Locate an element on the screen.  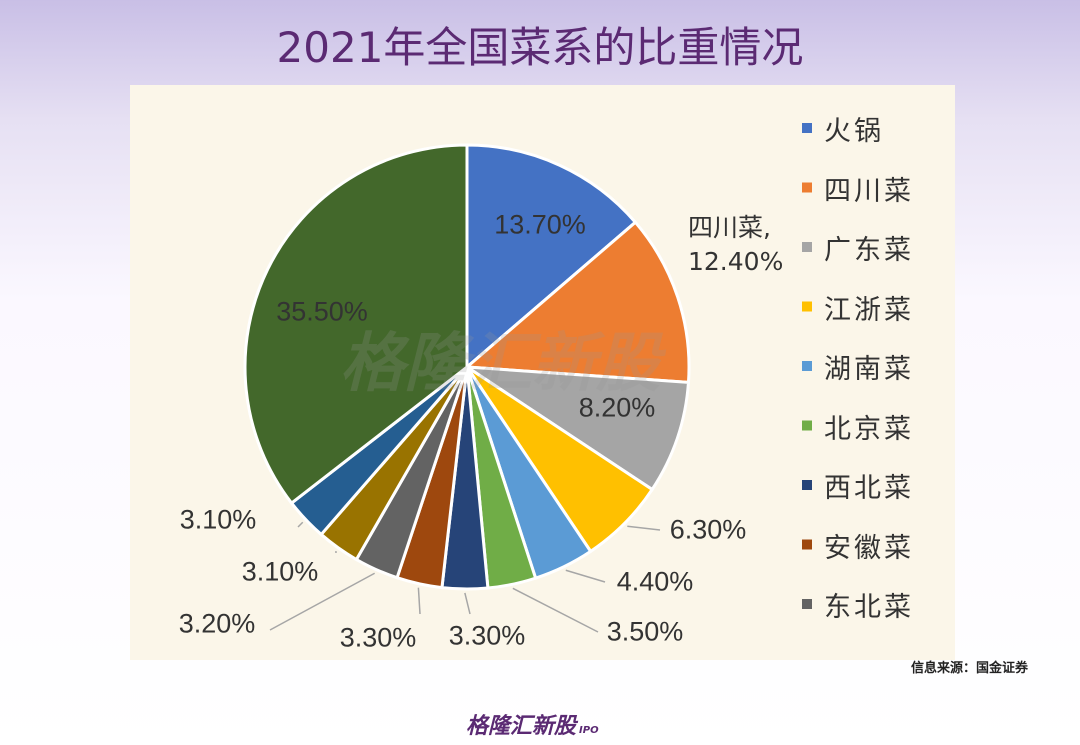
data-label: 13.70% is located at coordinates (540, 224).